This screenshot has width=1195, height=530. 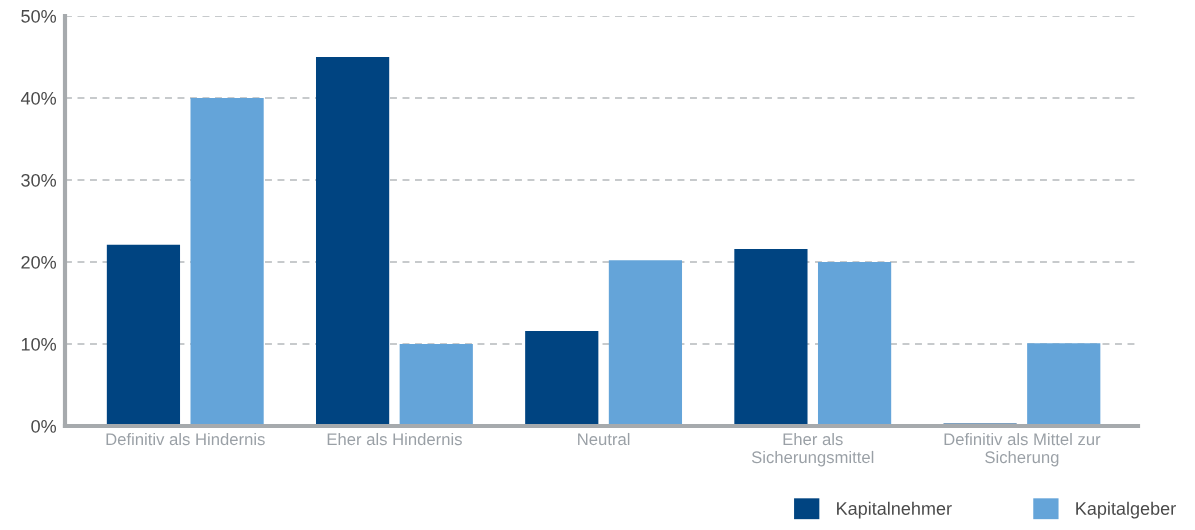 I want to click on x-tick-label: Eher als Sicherungsmittel, so click(x=812, y=449).